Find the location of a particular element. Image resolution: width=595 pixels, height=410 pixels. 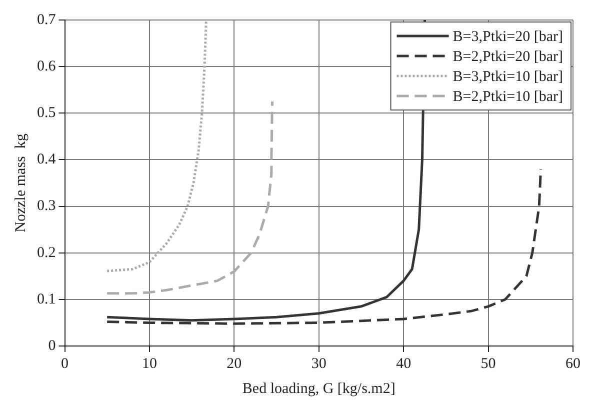

y-tick-label: 0.3 is located at coordinates (46, 206).